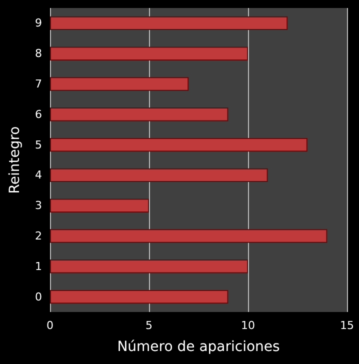 The width and height of the screenshot is (359, 364). Describe the element at coordinates (149, 325) in the screenshot. I see `x-tick-label: 5` at that location.